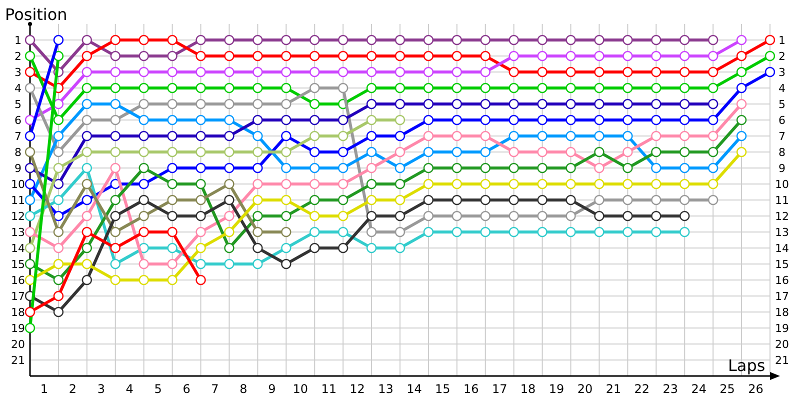  I want to click on x-tick-label: 15, so click(442, 389).